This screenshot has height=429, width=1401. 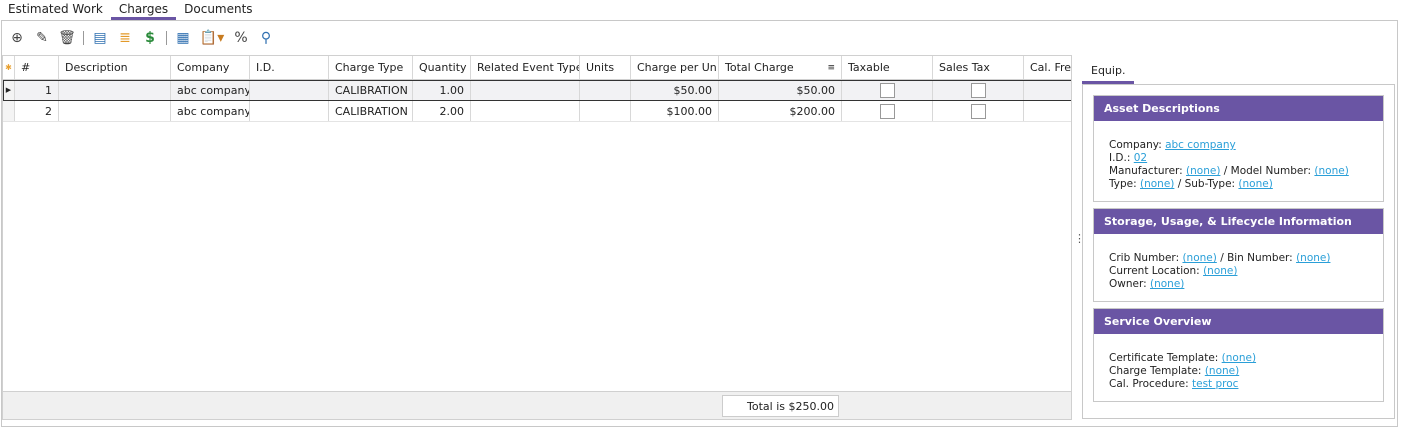 What do you see at coordinates (1146, 171) in the screenshot?
I see `manufacturer-label: Manufacturer:` at bounding box center [1146, 171].